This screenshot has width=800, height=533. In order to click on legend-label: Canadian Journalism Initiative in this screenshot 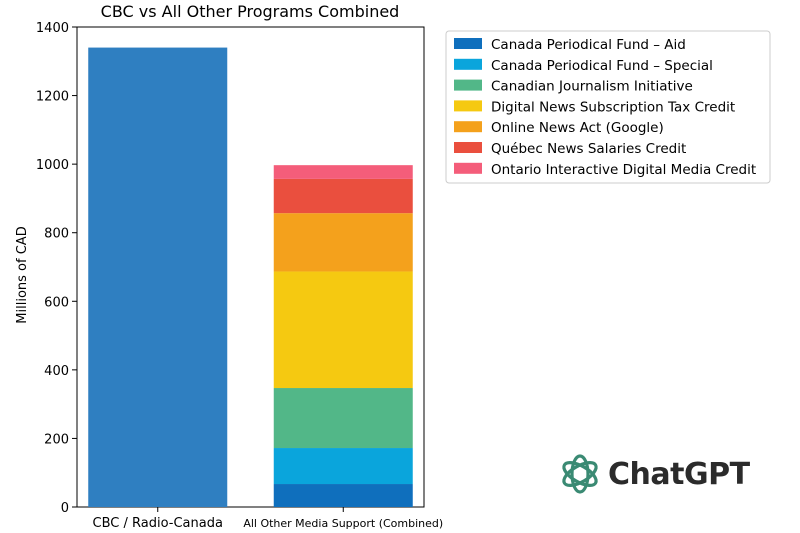, I will do `click(592, 87)`.